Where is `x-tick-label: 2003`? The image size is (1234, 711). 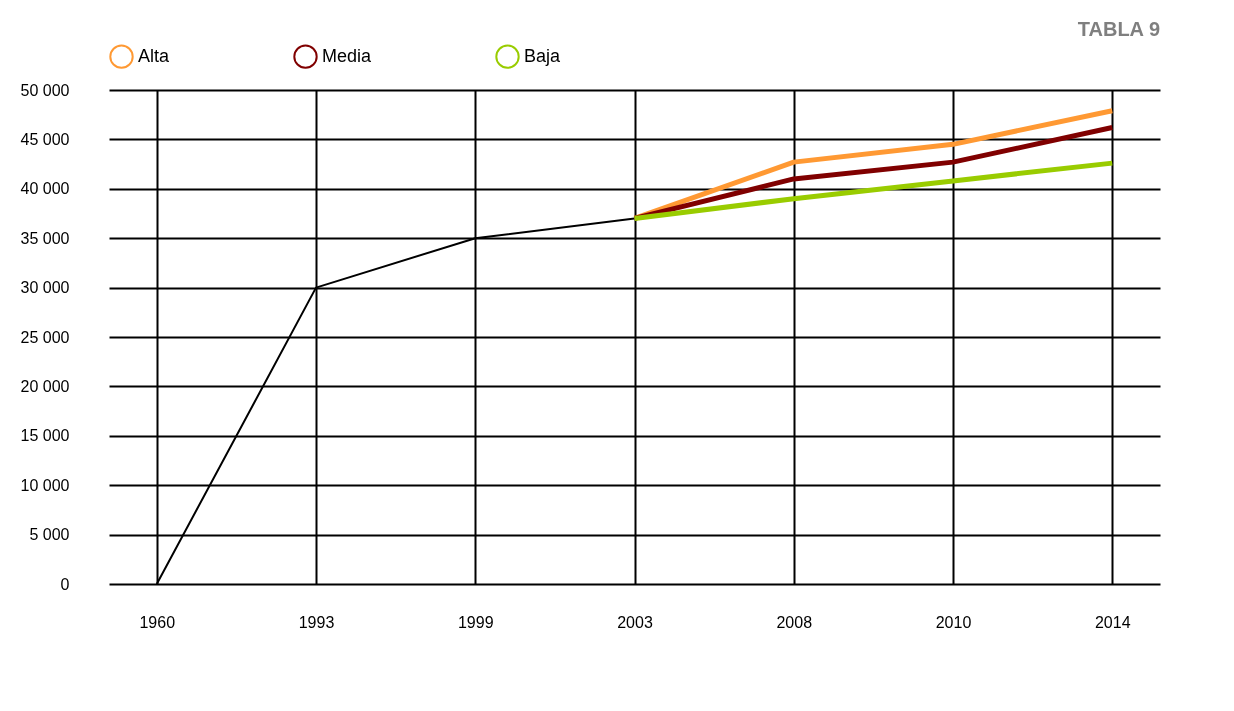 x-tick-label: 2003 is located at coordinates (635, 622).